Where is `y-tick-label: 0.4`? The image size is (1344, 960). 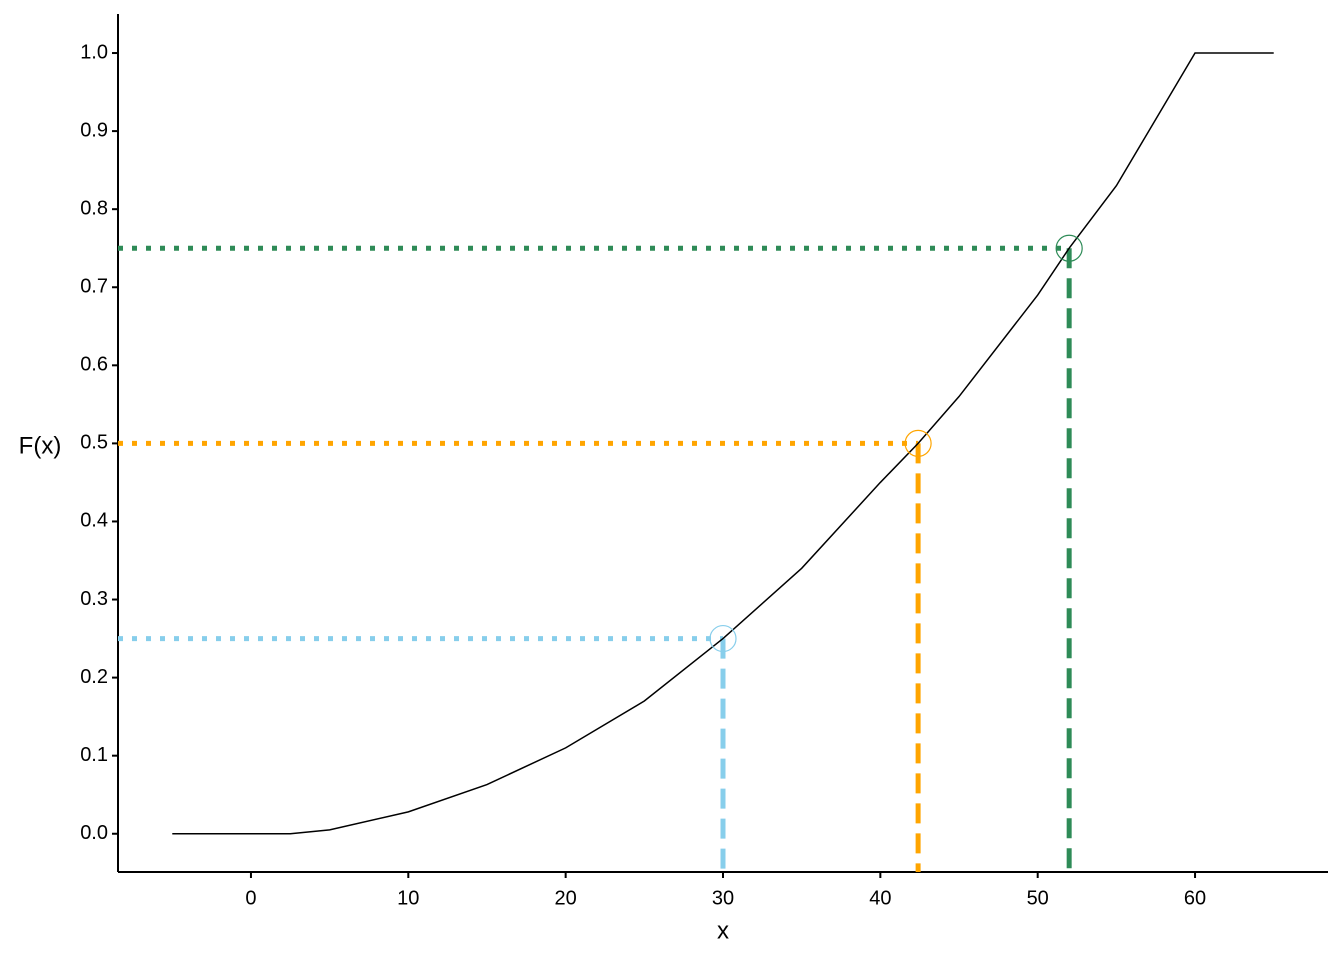 y-tick-label: 0.4 is located at coordinates (94, 521).